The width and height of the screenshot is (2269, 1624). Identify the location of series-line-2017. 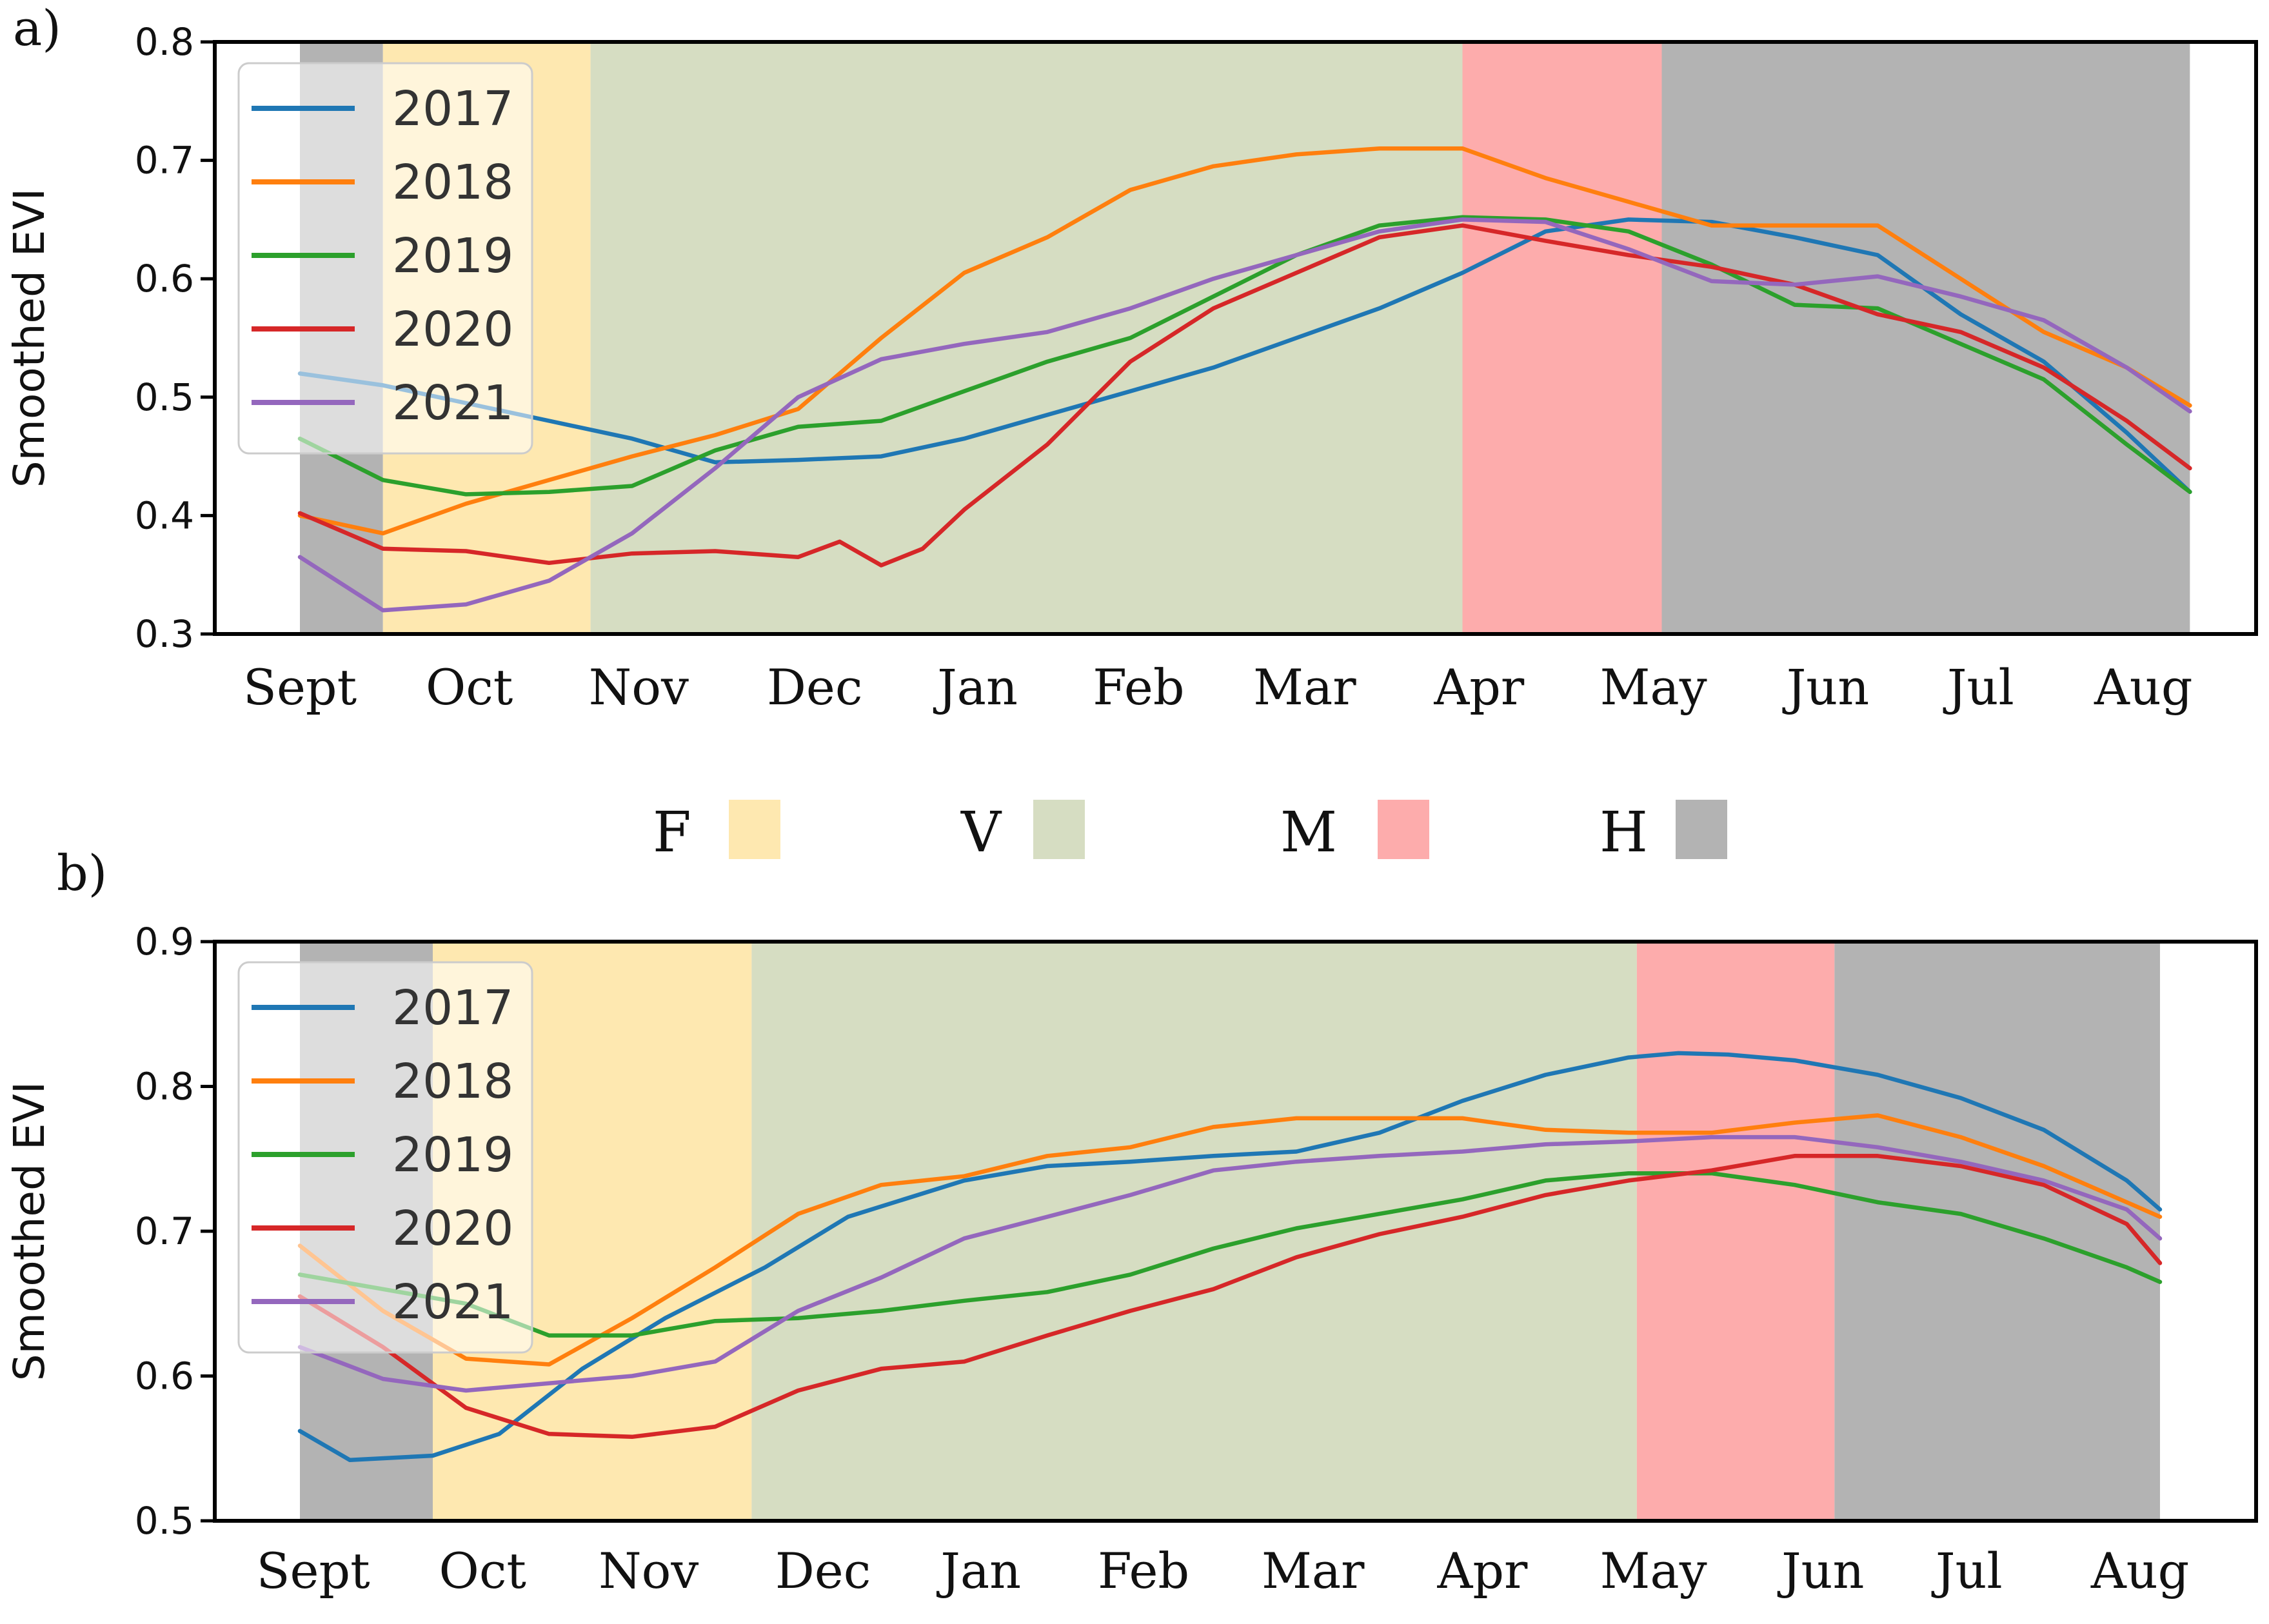
(1244, 355).